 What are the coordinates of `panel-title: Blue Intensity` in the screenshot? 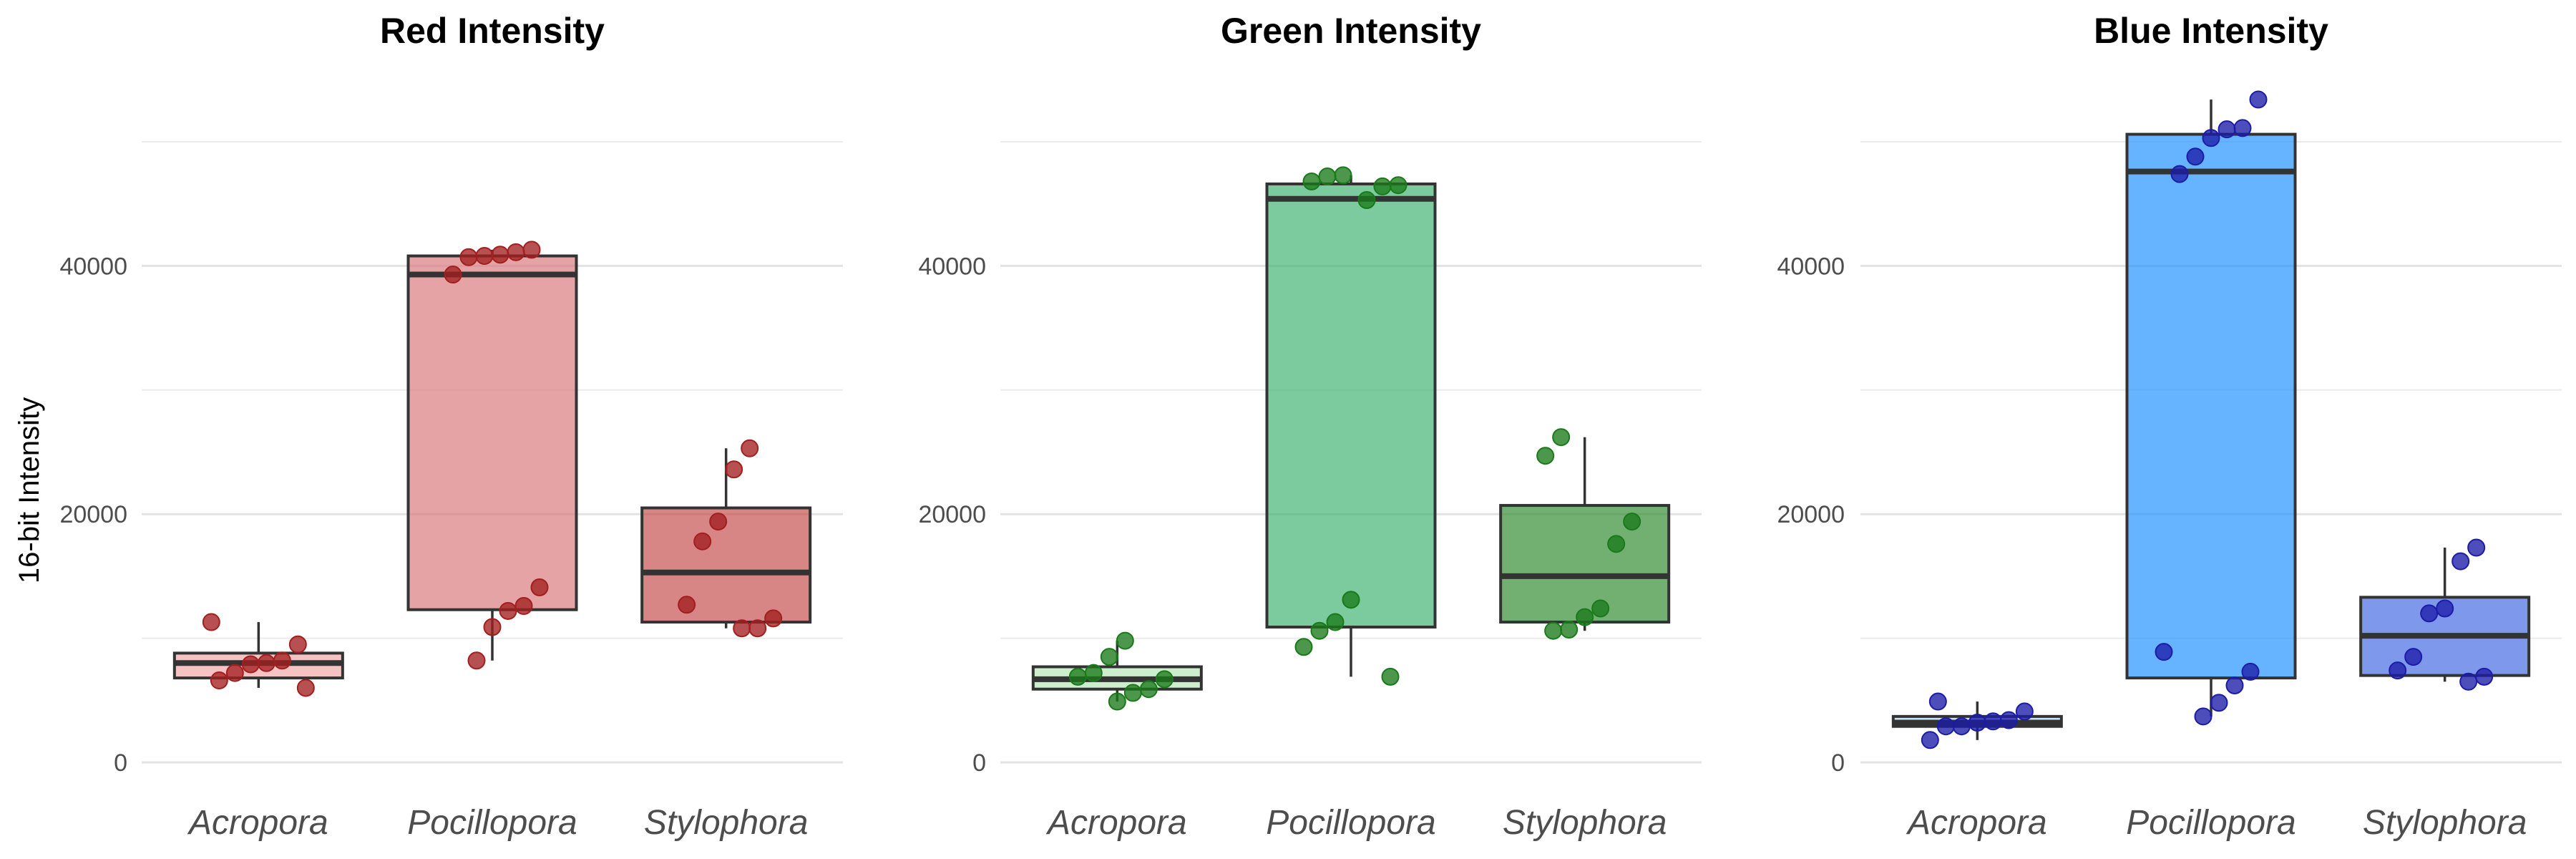 It's located at (2211, 31).